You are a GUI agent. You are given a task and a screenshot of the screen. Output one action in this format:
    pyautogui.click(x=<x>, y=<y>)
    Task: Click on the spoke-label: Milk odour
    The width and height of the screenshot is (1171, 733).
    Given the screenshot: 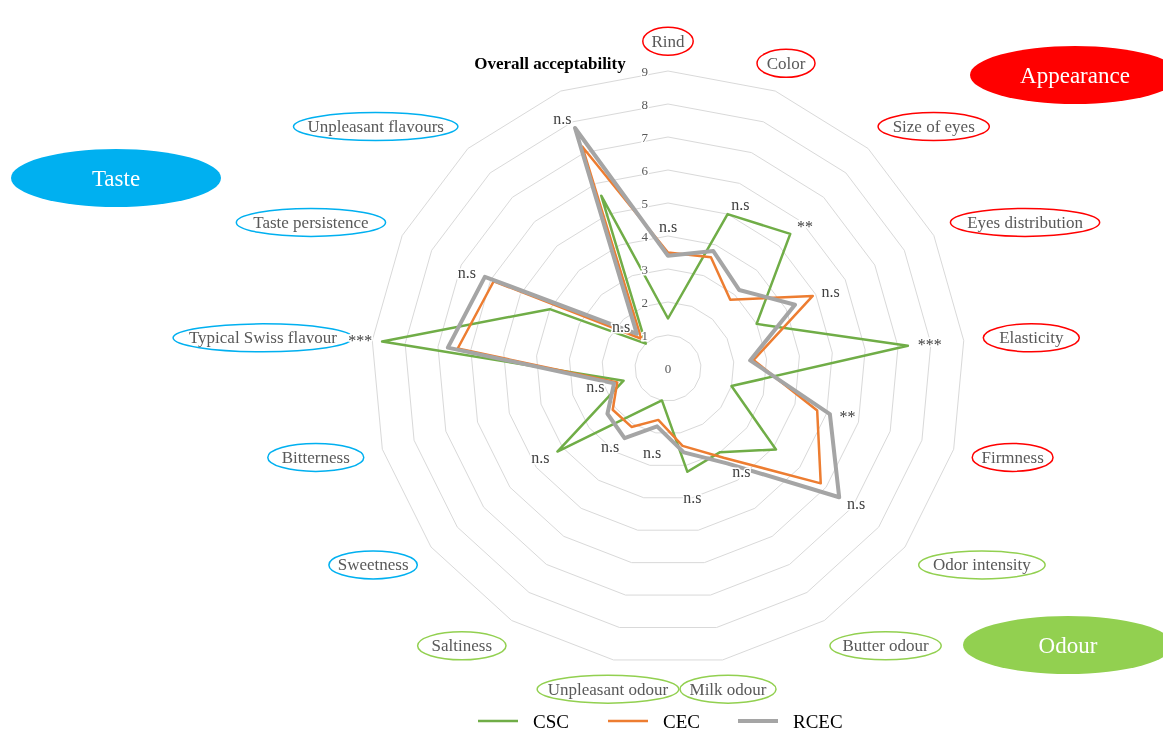 What is the action you would take?
    pyautogui.click(x=728, y=689)
    